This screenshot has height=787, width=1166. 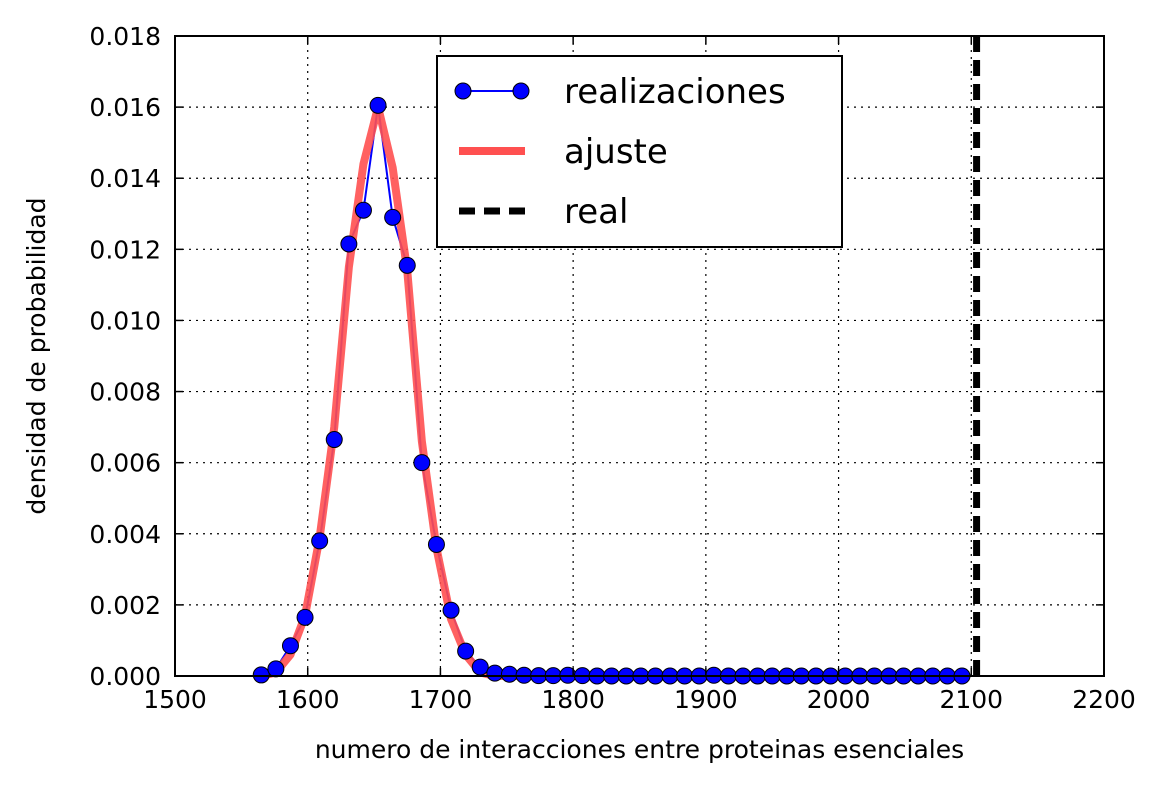 I want to click on y-tick-label: 0.008, so click(x=125, y=392).